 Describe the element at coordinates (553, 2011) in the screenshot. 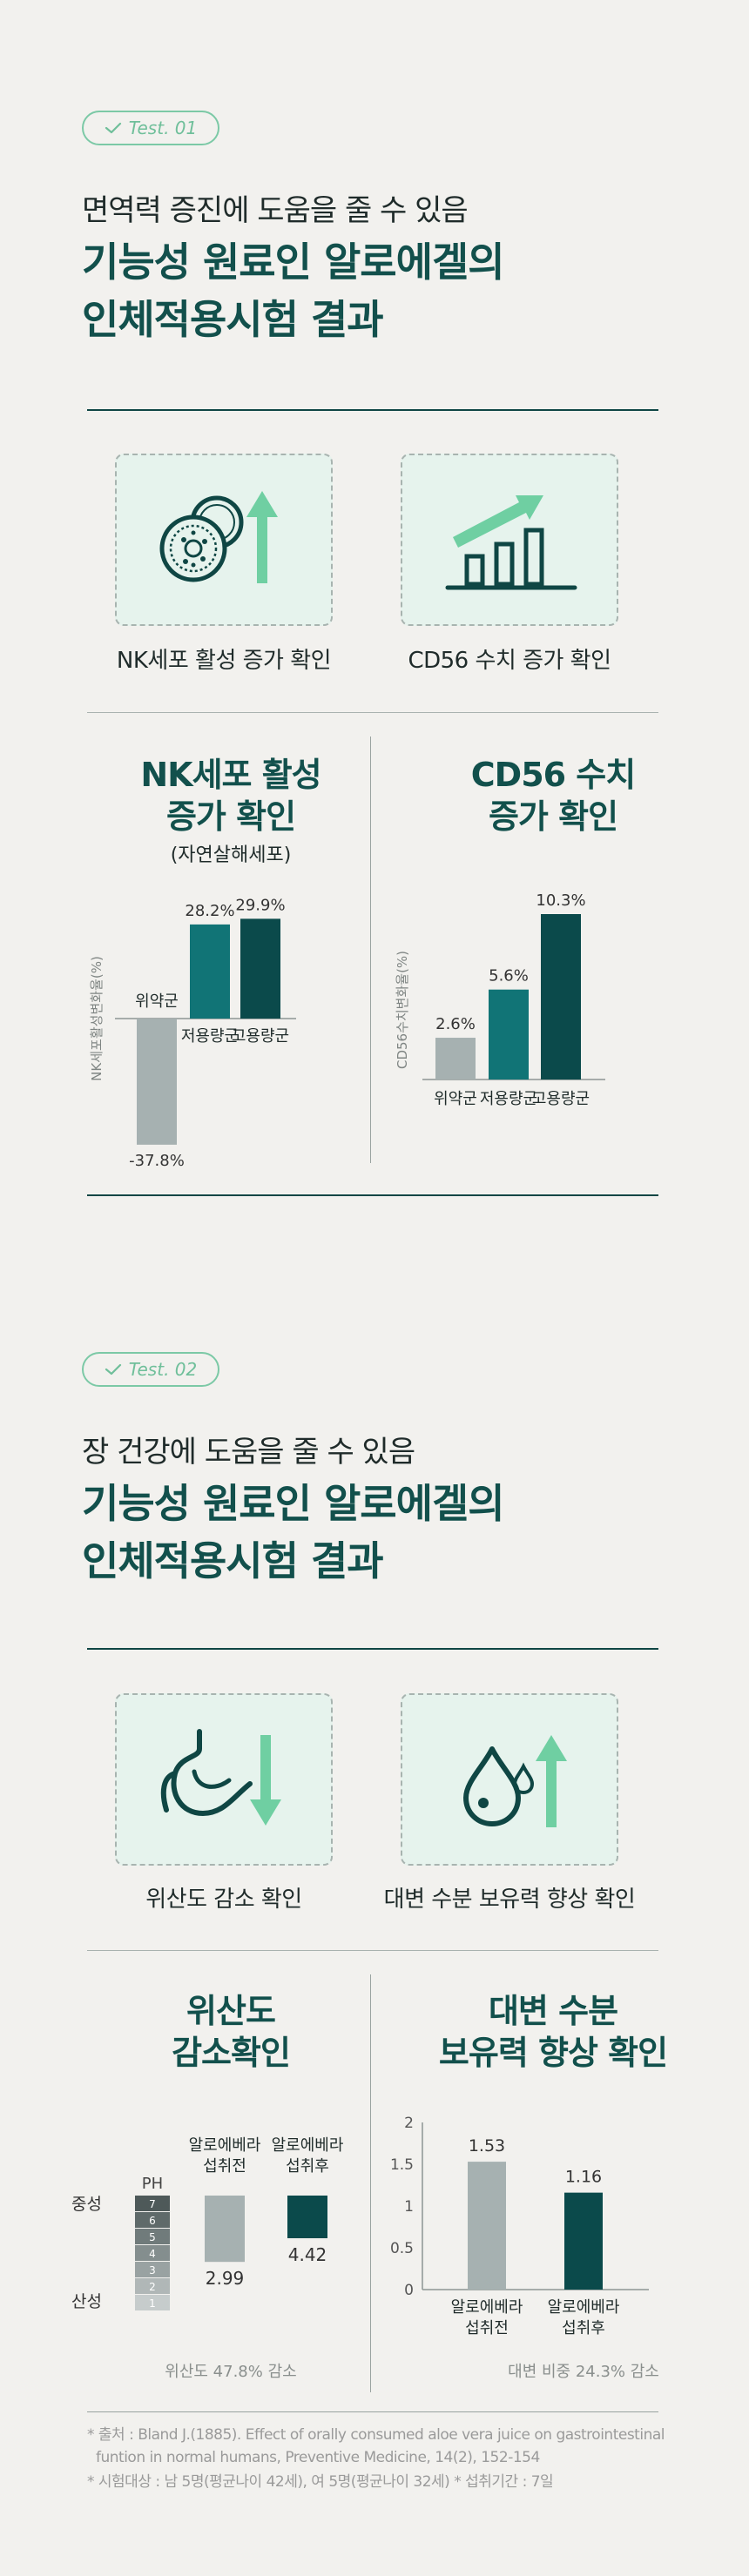

I see `chart-title-stool-1: 대변 수분` at that location.